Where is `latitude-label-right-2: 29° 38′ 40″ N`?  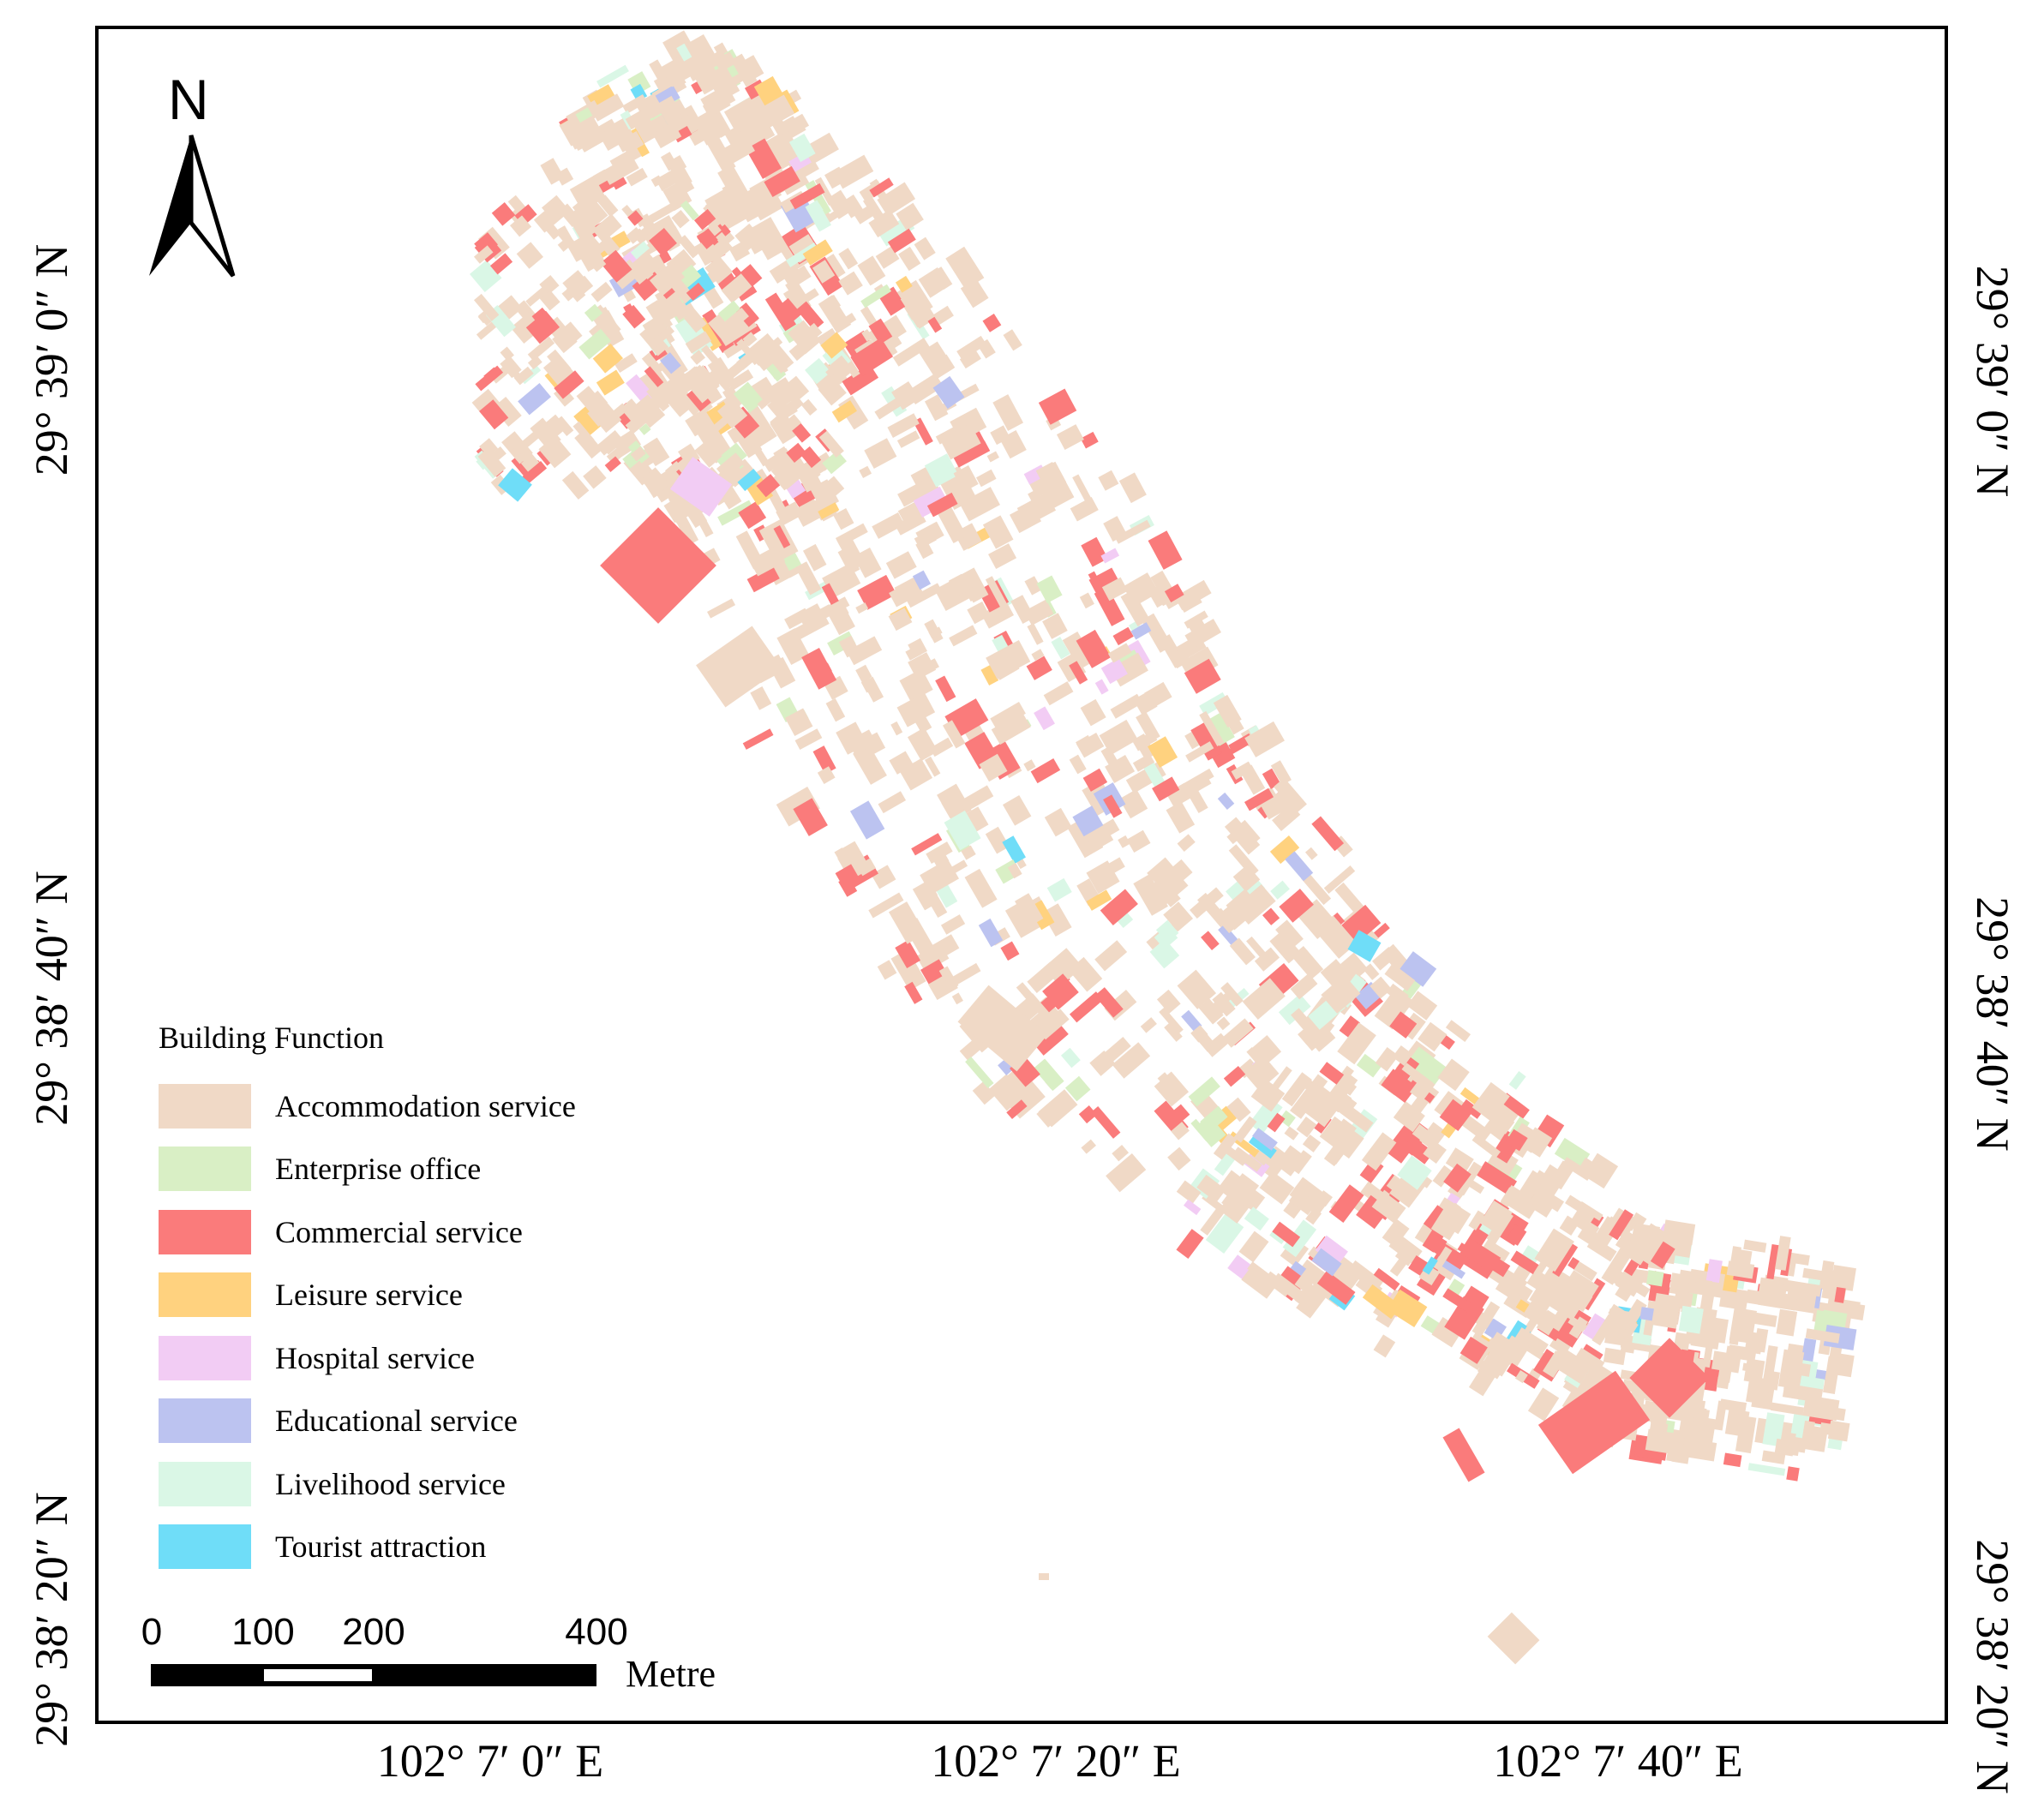
latitude-label-right-2: 29° 38′ 40″ N is located at coordinates (1992, 1024).